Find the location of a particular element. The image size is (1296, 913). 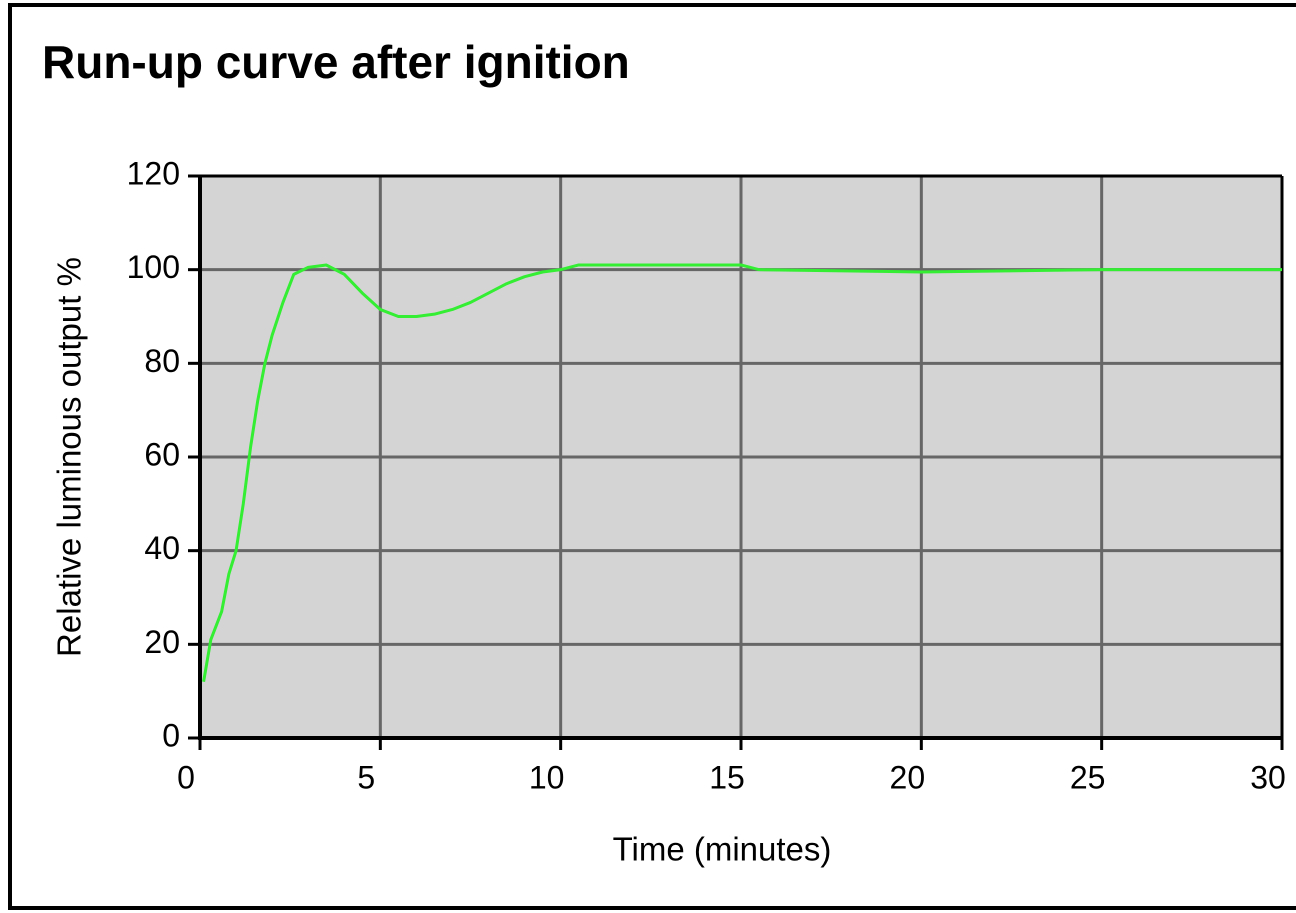

x-tick-label: 25 is located at coordinates (1088, 777).